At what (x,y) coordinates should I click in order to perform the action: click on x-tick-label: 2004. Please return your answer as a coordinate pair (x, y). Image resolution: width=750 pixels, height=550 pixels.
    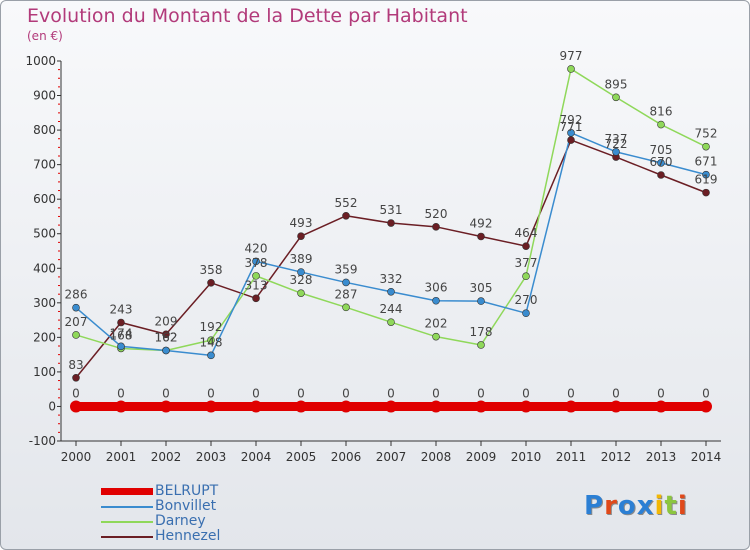
    Looking at the image, I should click on (256, 457).